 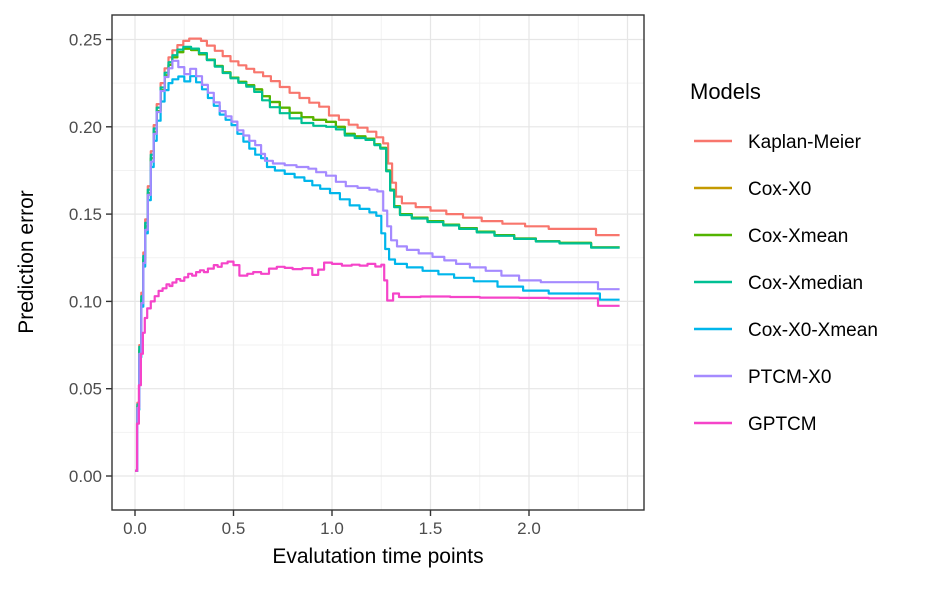 What do you see at coordinates (85, 259) in the screenshot?
I see `y-axis-tick-labels: 0.00 0.05 0.10 0.15 0.20 0.25` at bounding box center [85, 259].